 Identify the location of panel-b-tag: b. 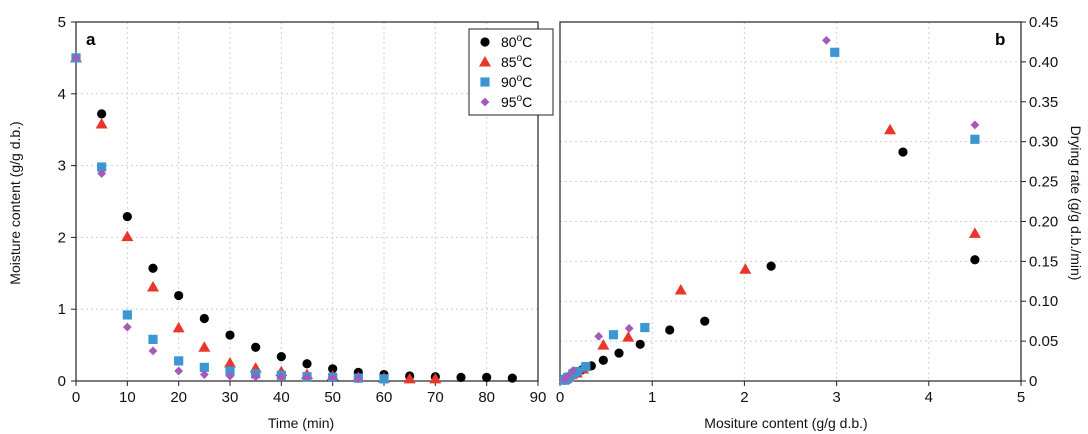
(1000, 39).